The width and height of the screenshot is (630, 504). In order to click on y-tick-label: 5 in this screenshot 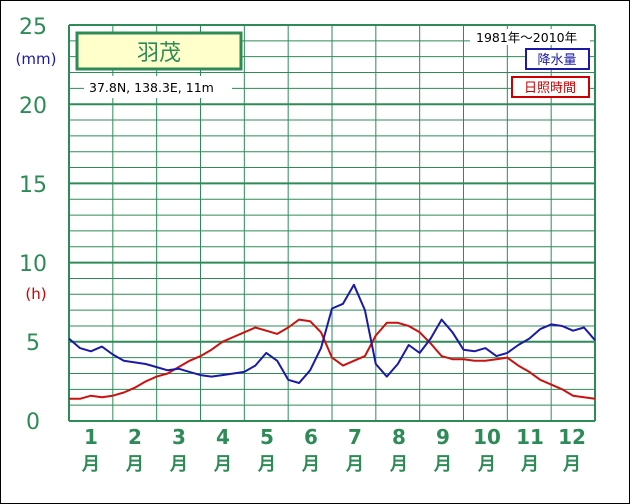, I will do `click(33, 343)`.